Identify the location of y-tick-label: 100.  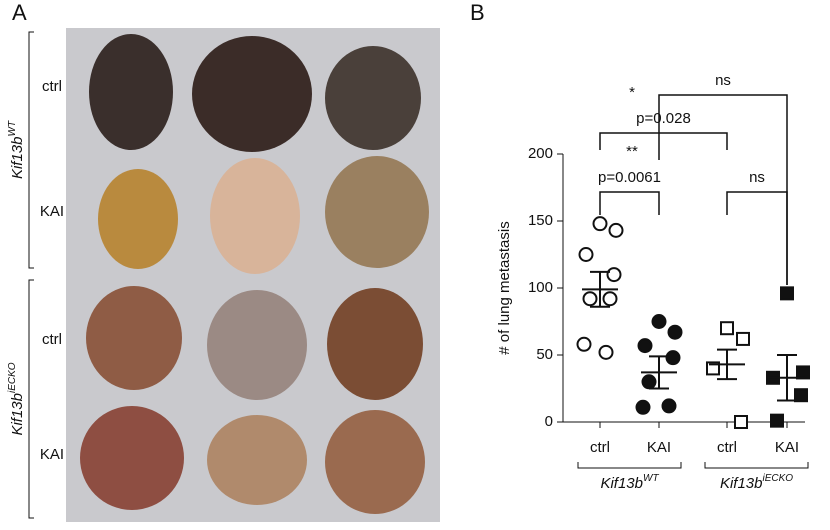
(540, 287).